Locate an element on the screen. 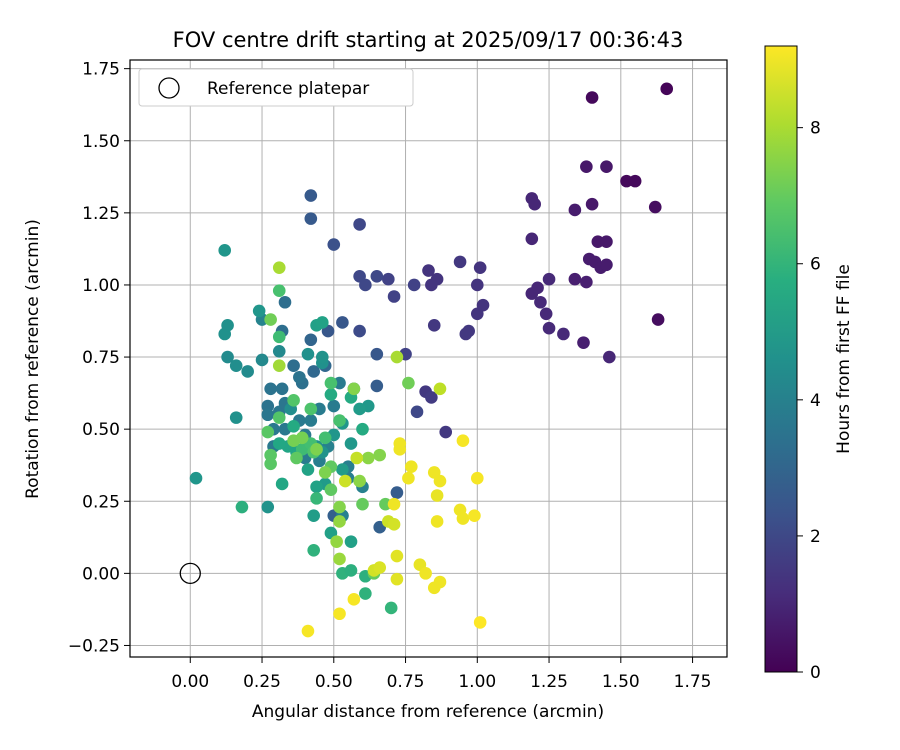  colorbar-tick-label: 2 is located at coordinates (815, 537).